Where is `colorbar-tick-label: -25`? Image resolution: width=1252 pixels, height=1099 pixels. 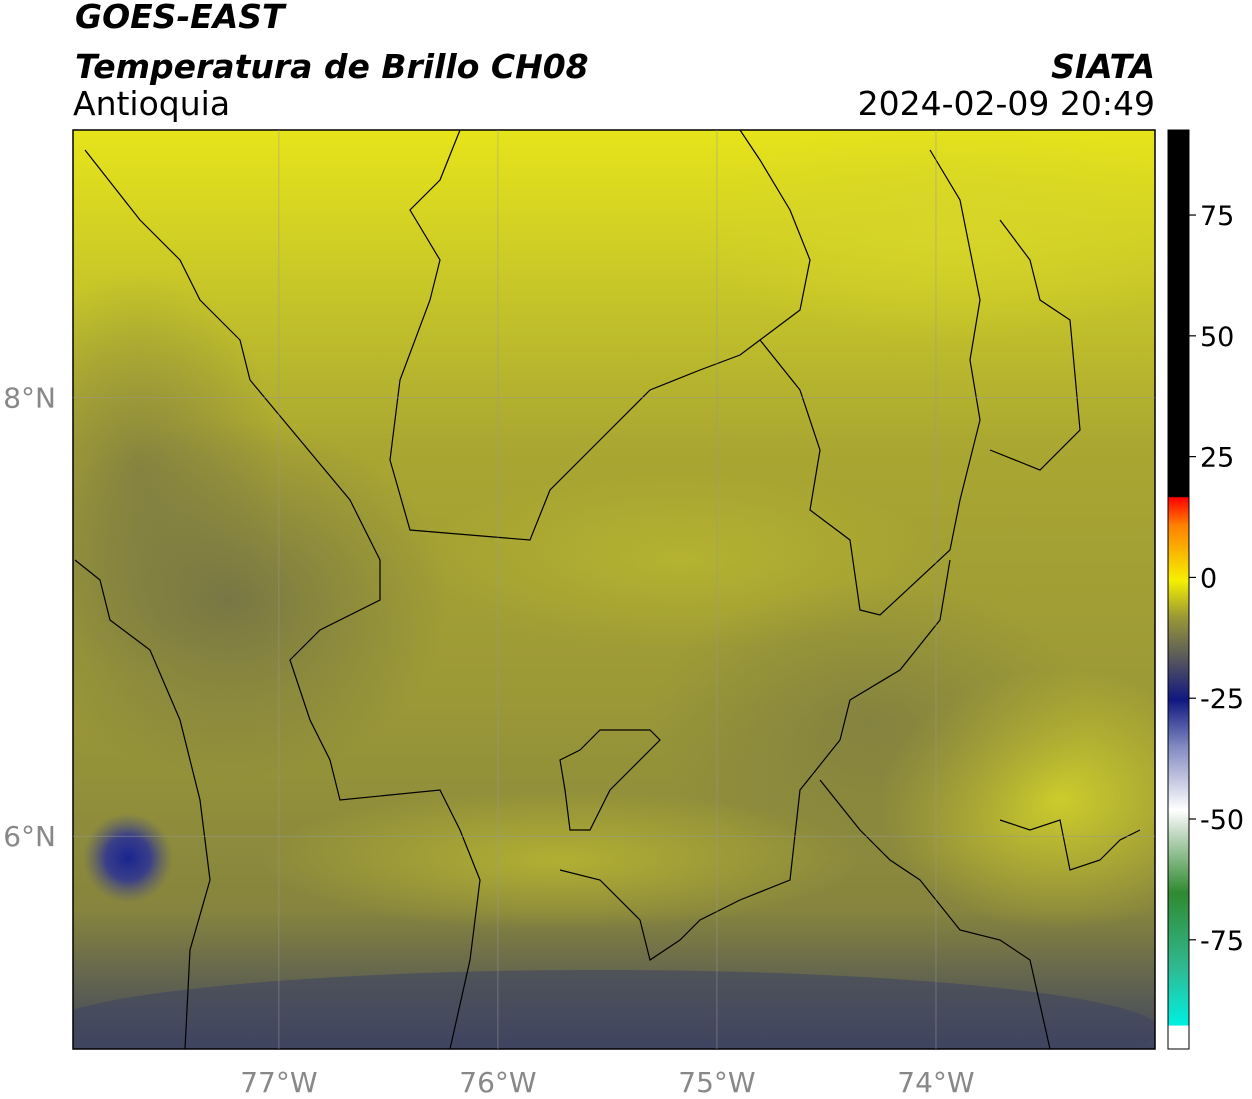
colorbar-tick-label: -25 is located at coordinates (1222, 699).